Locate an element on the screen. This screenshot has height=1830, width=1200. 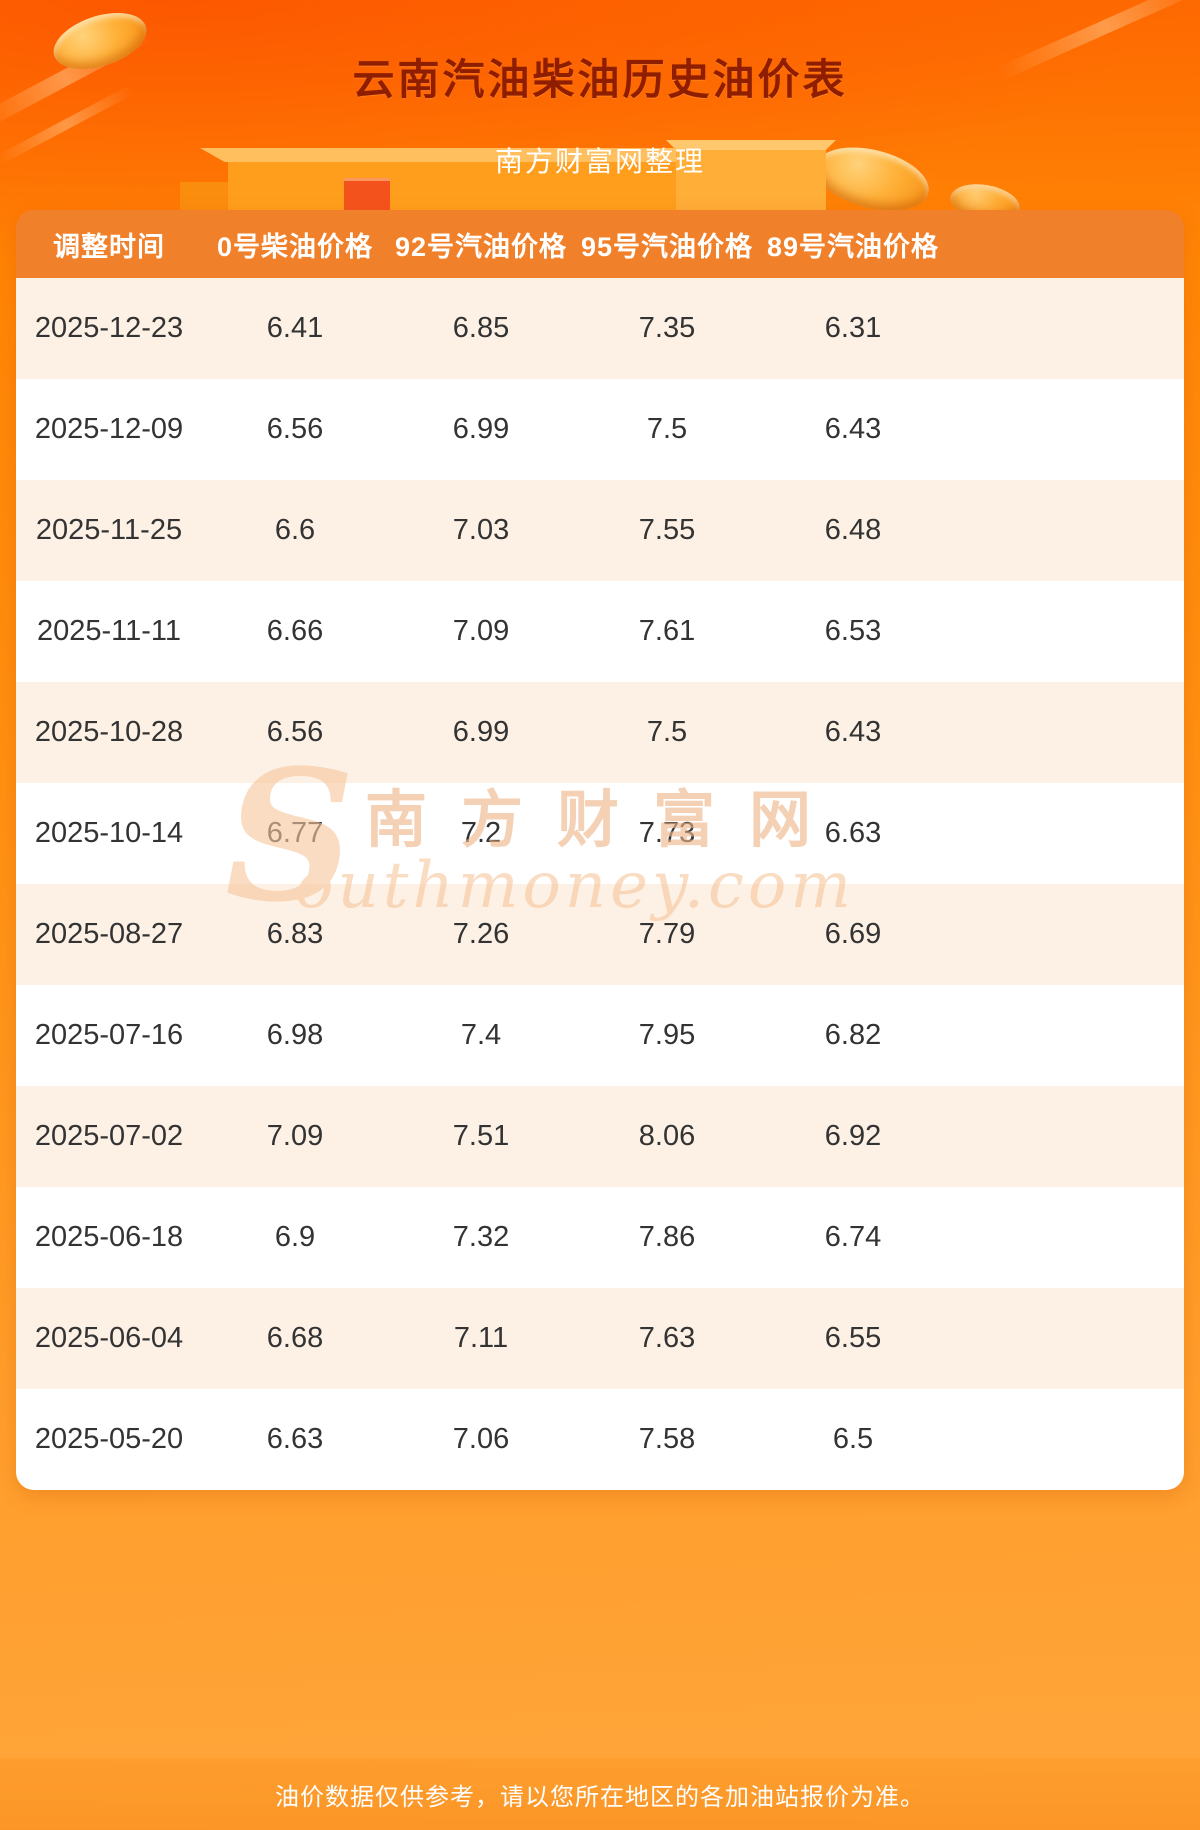
gift-box-icon is located at coordinates (367, 195).